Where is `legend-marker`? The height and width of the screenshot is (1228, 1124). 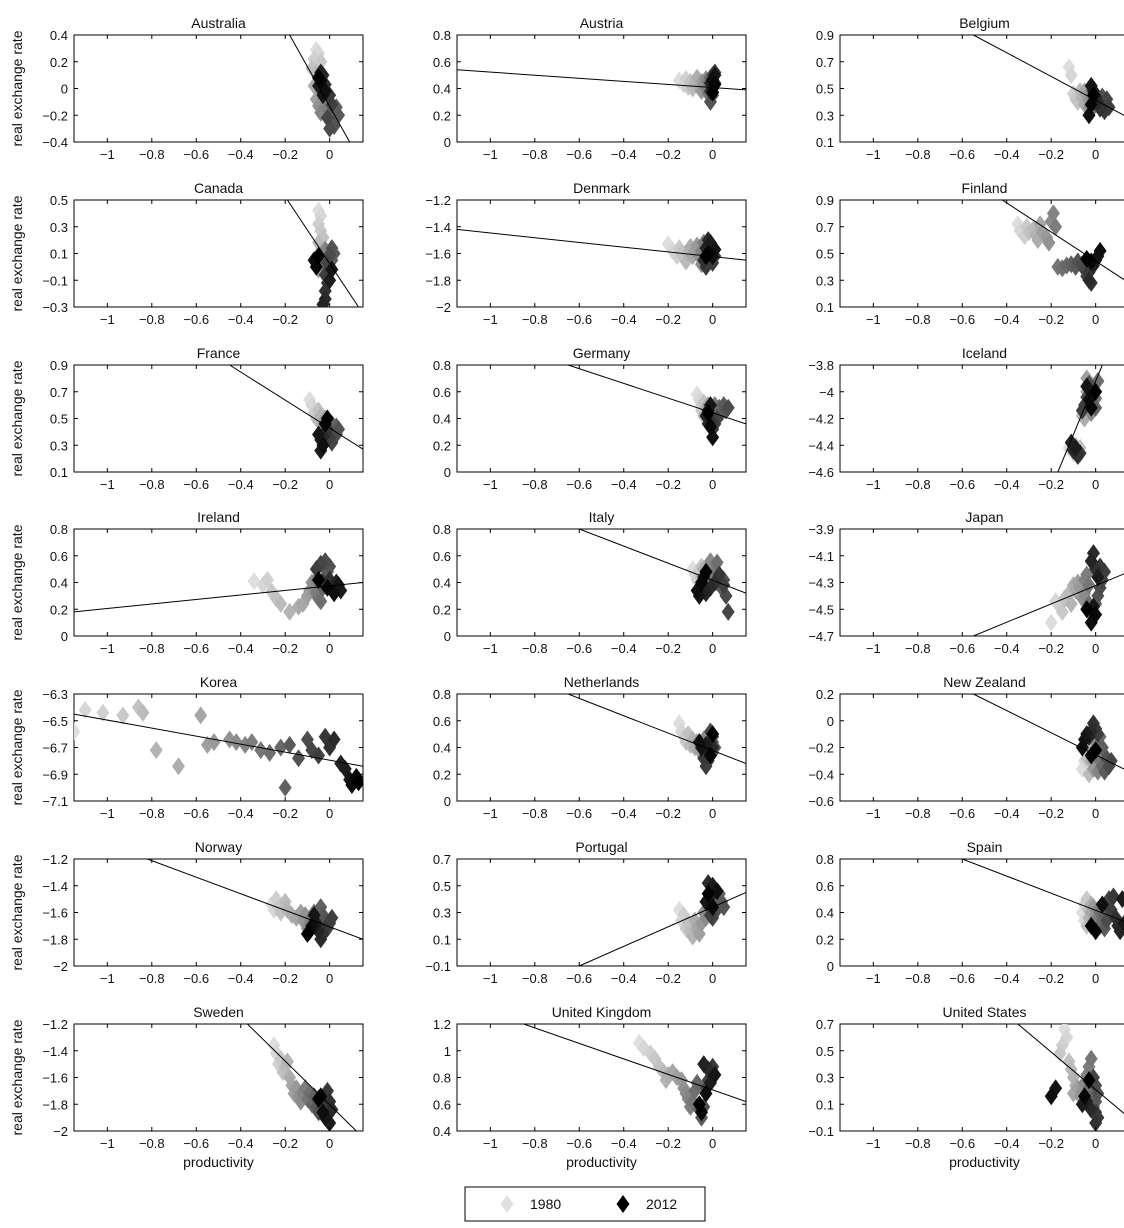
legend-marker is located at coordinates (507, 1204).